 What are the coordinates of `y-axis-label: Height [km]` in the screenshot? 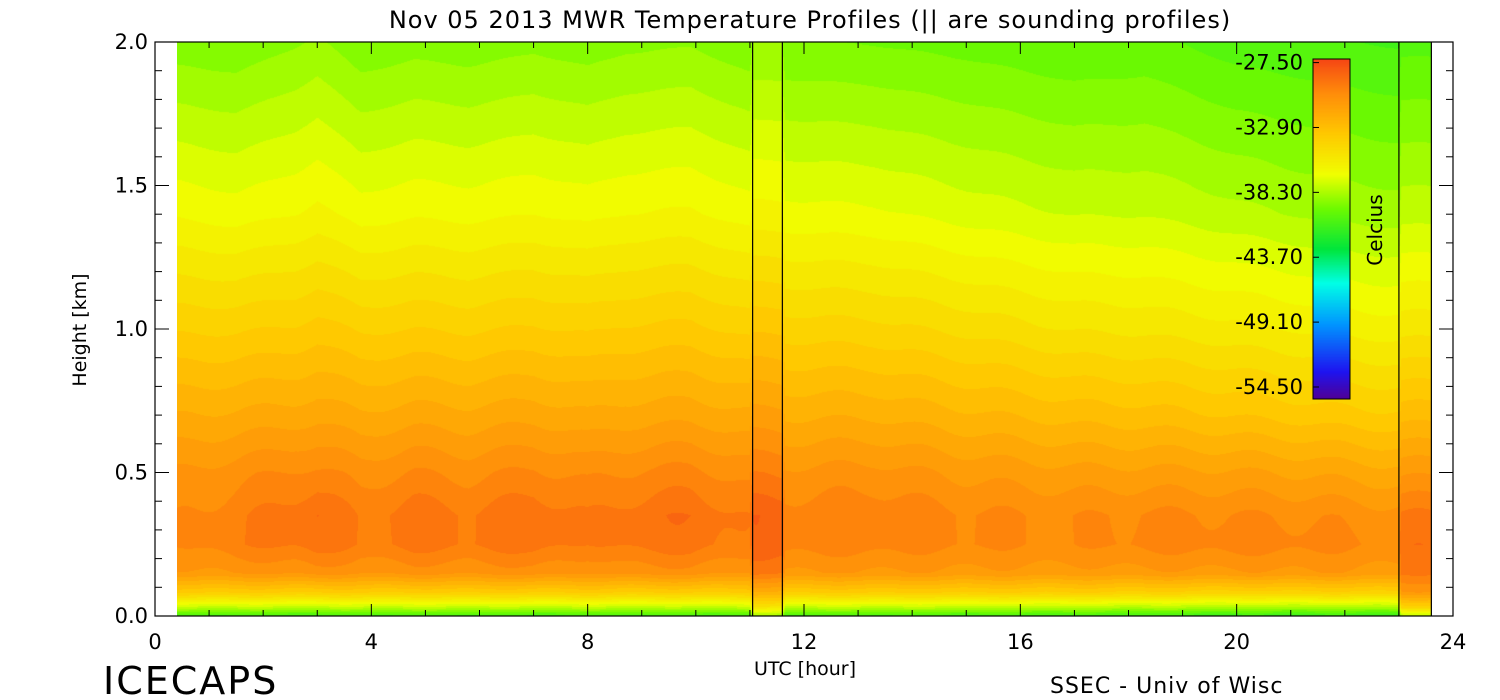 It's located at (80, 329).